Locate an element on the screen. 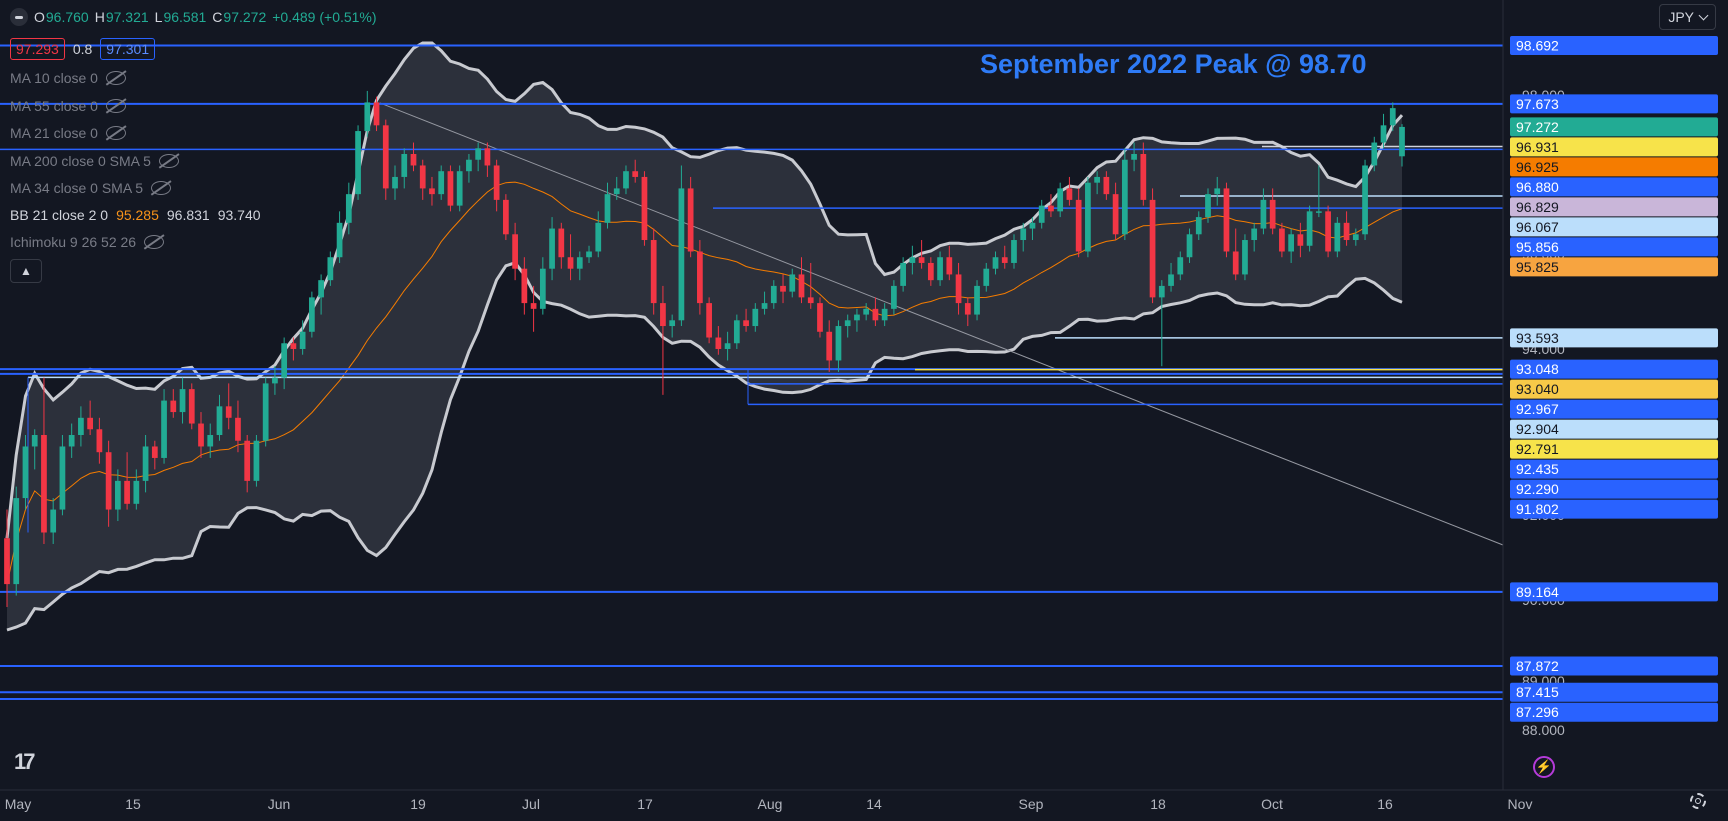  settings-gear-icon is located at coordinates (1698, 801).